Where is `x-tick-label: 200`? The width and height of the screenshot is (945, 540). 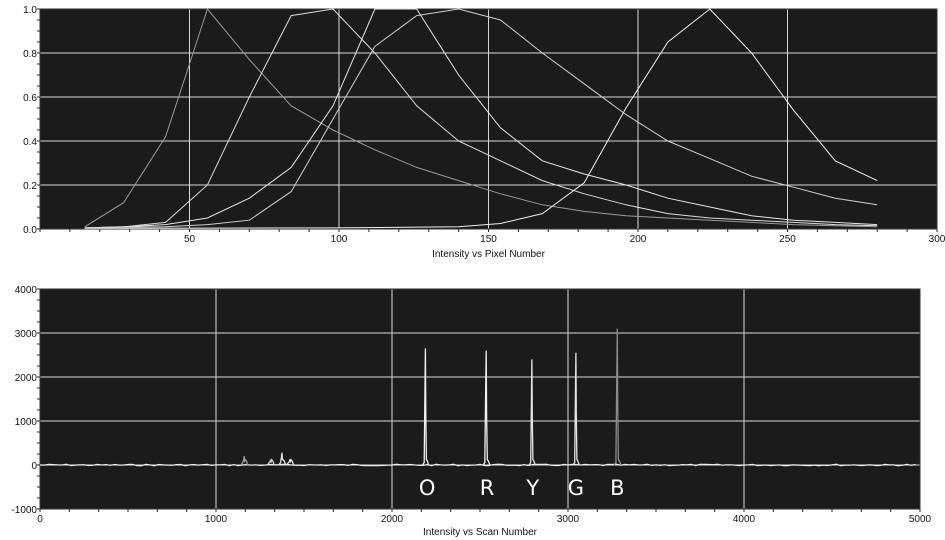
x-tick-label: 200 is located at coordinates (638, 239).